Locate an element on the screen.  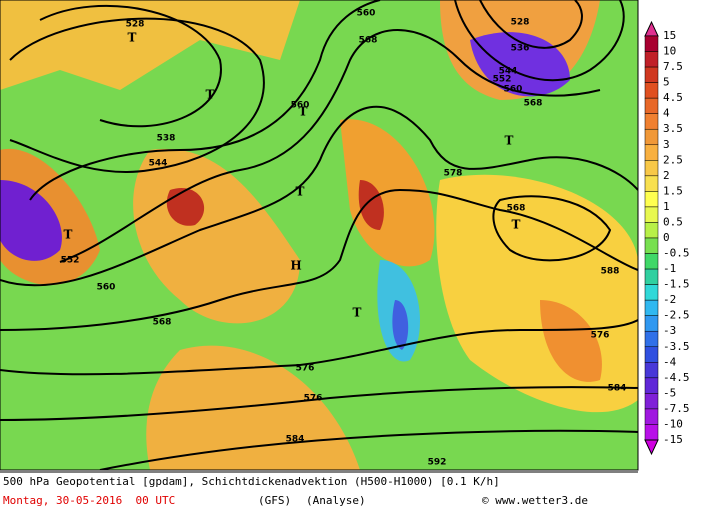
legend-label: 7.5 is located at coordinates (673, 66).